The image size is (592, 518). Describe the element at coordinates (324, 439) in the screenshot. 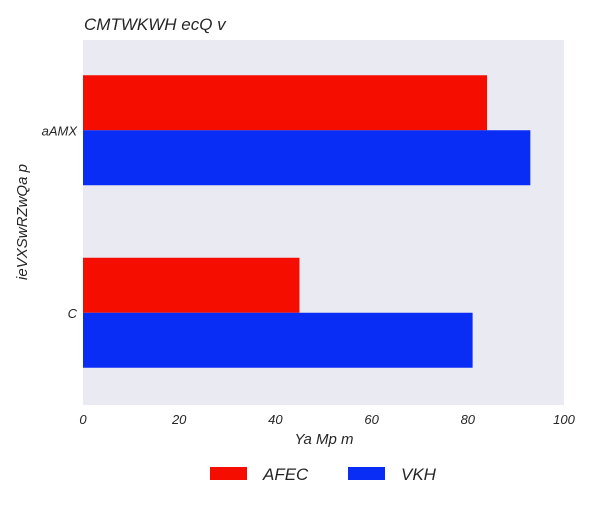

I see `x-axis-label: Ya Mp m` at that location.